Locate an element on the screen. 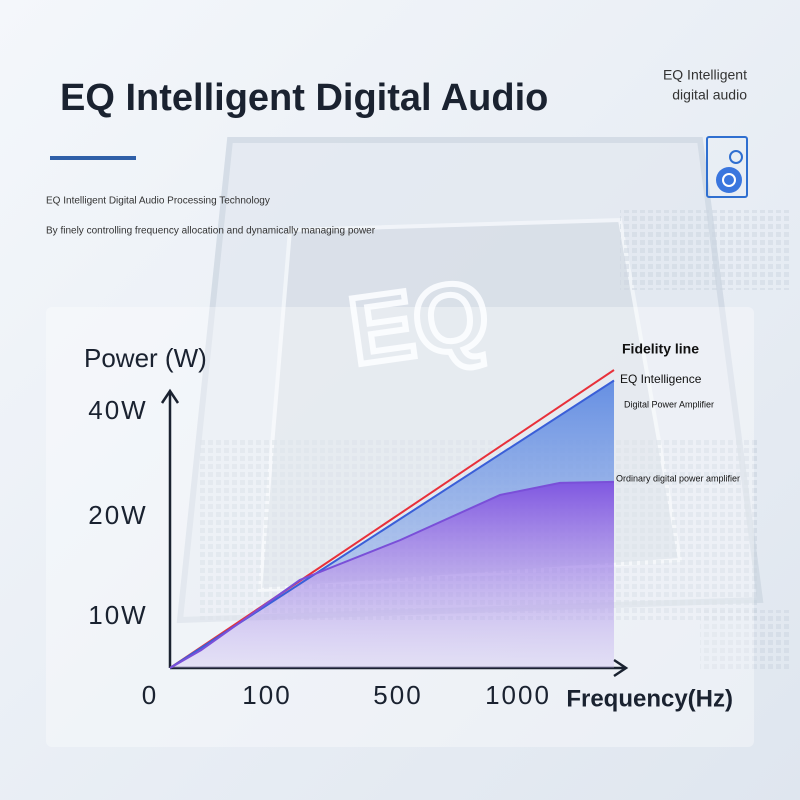  legend-label: Ordinary digital power amplifier is located at coordinates (678, 478).